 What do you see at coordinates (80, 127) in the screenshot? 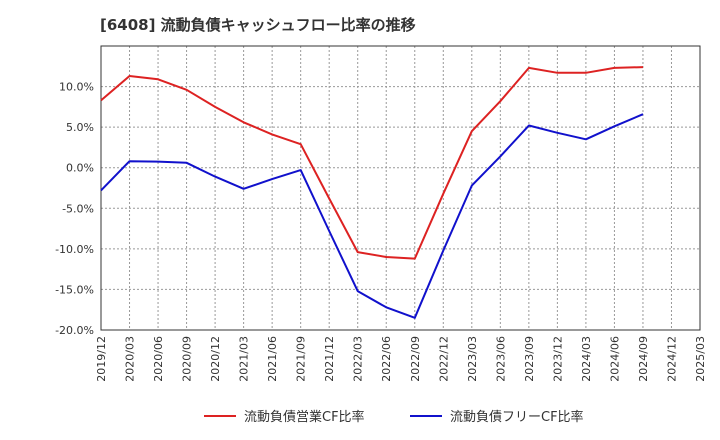
I see `y-tick-label: 5.0%` at bounding box center [80, 127].